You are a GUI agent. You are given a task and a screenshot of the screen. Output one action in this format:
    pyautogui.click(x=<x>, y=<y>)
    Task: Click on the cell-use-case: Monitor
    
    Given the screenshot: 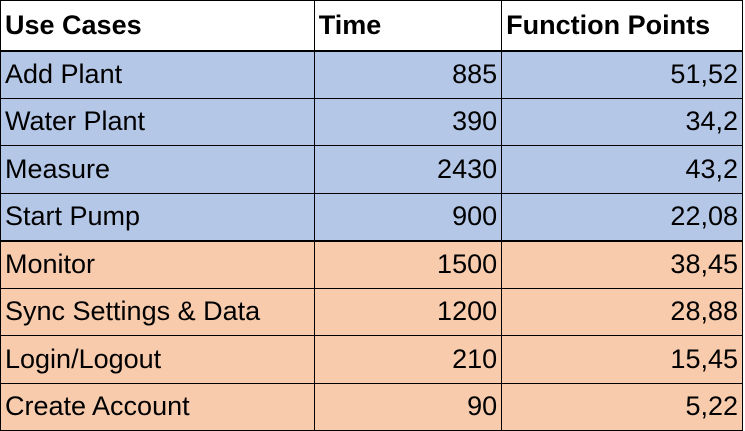 What is the action you would take?
    pyautogui.click(x=157, y=264)
    